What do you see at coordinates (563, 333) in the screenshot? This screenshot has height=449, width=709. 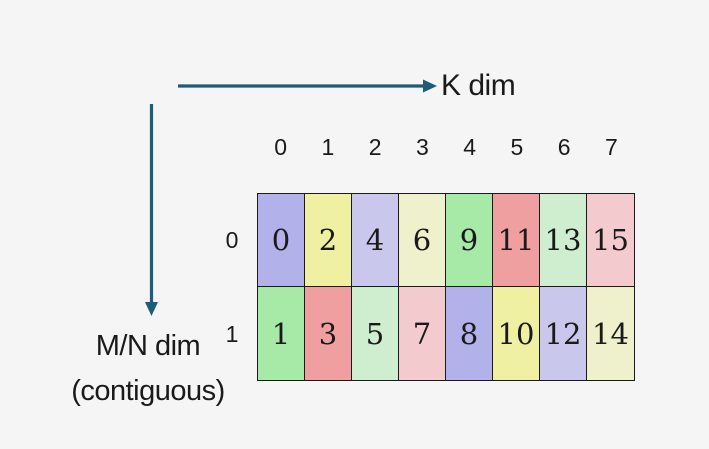 I see `matrix-cell-r1c6: 12` at bounding box center [563, 333].